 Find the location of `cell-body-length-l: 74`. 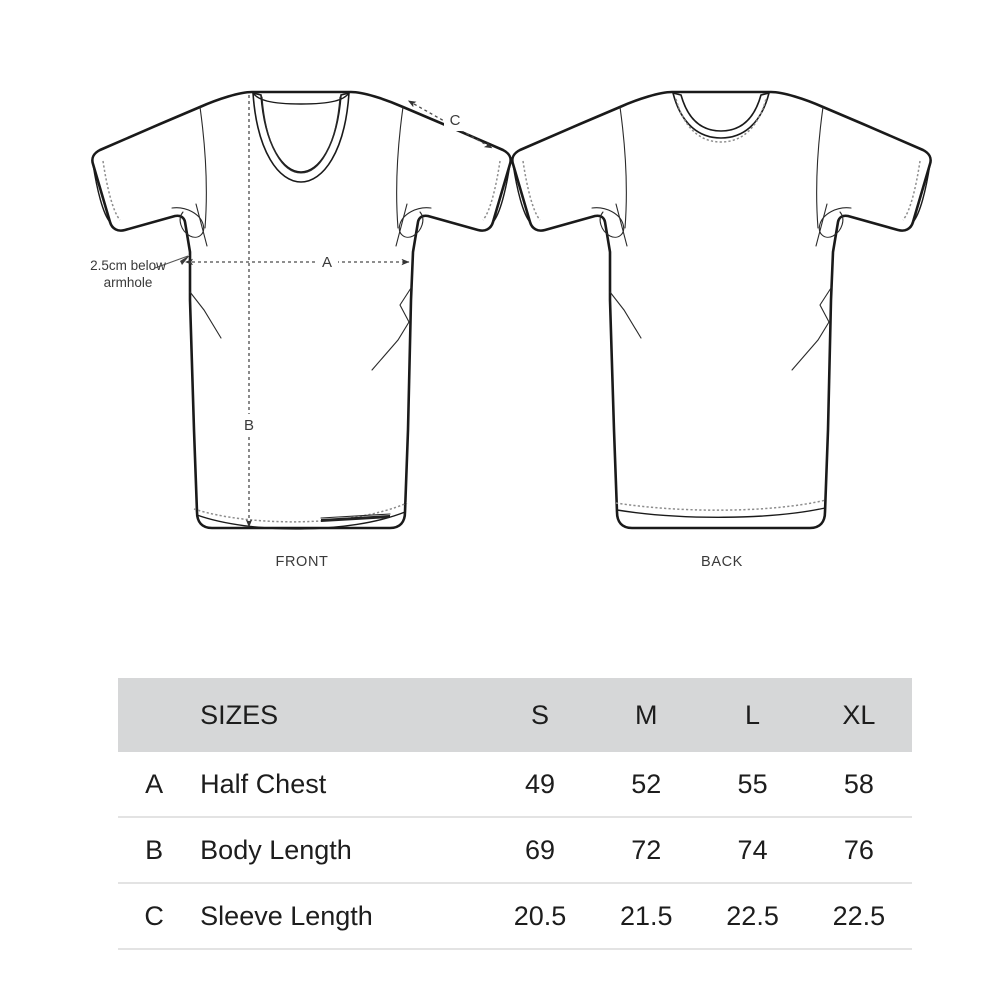

cell-body-length-l: 74 is located at coordinates (752, 850).